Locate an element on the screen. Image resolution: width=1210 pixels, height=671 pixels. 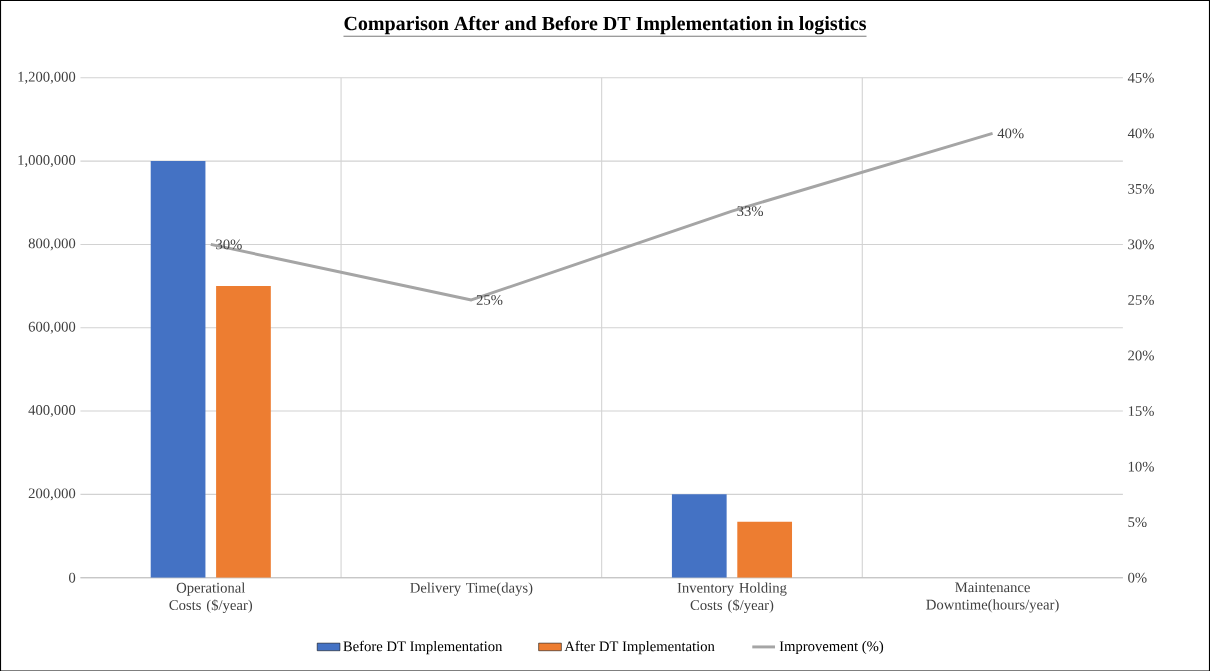
y2-tick-label: 10% is located at coordinates (1141, 466).